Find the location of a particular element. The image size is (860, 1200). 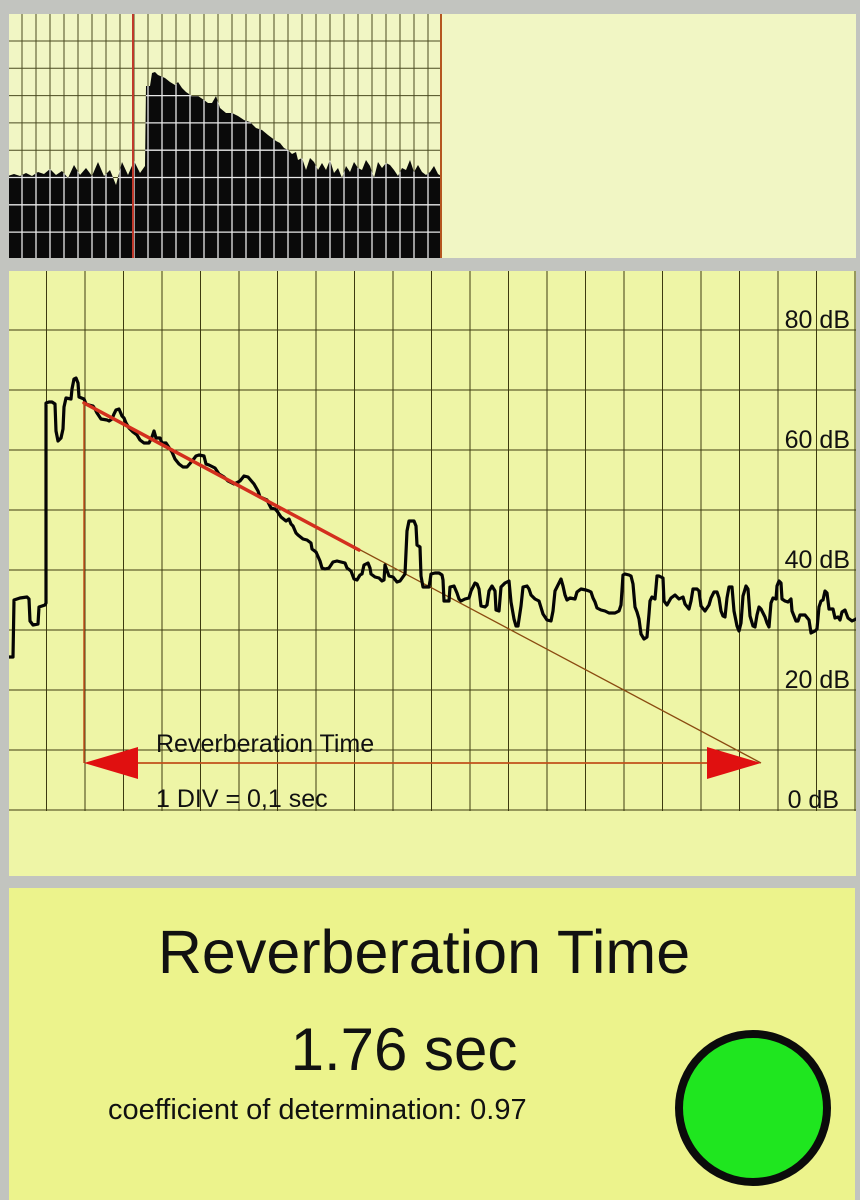

reverberation-time-value: 1.76 sec is located at coordinates (404, 1049).